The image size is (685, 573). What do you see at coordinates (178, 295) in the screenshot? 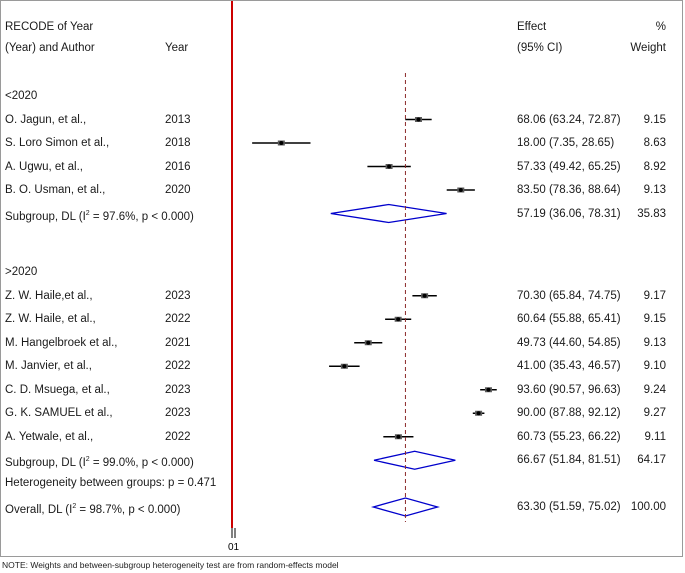
I see `study-year-4: 2023` at bounding box center [178, 295].